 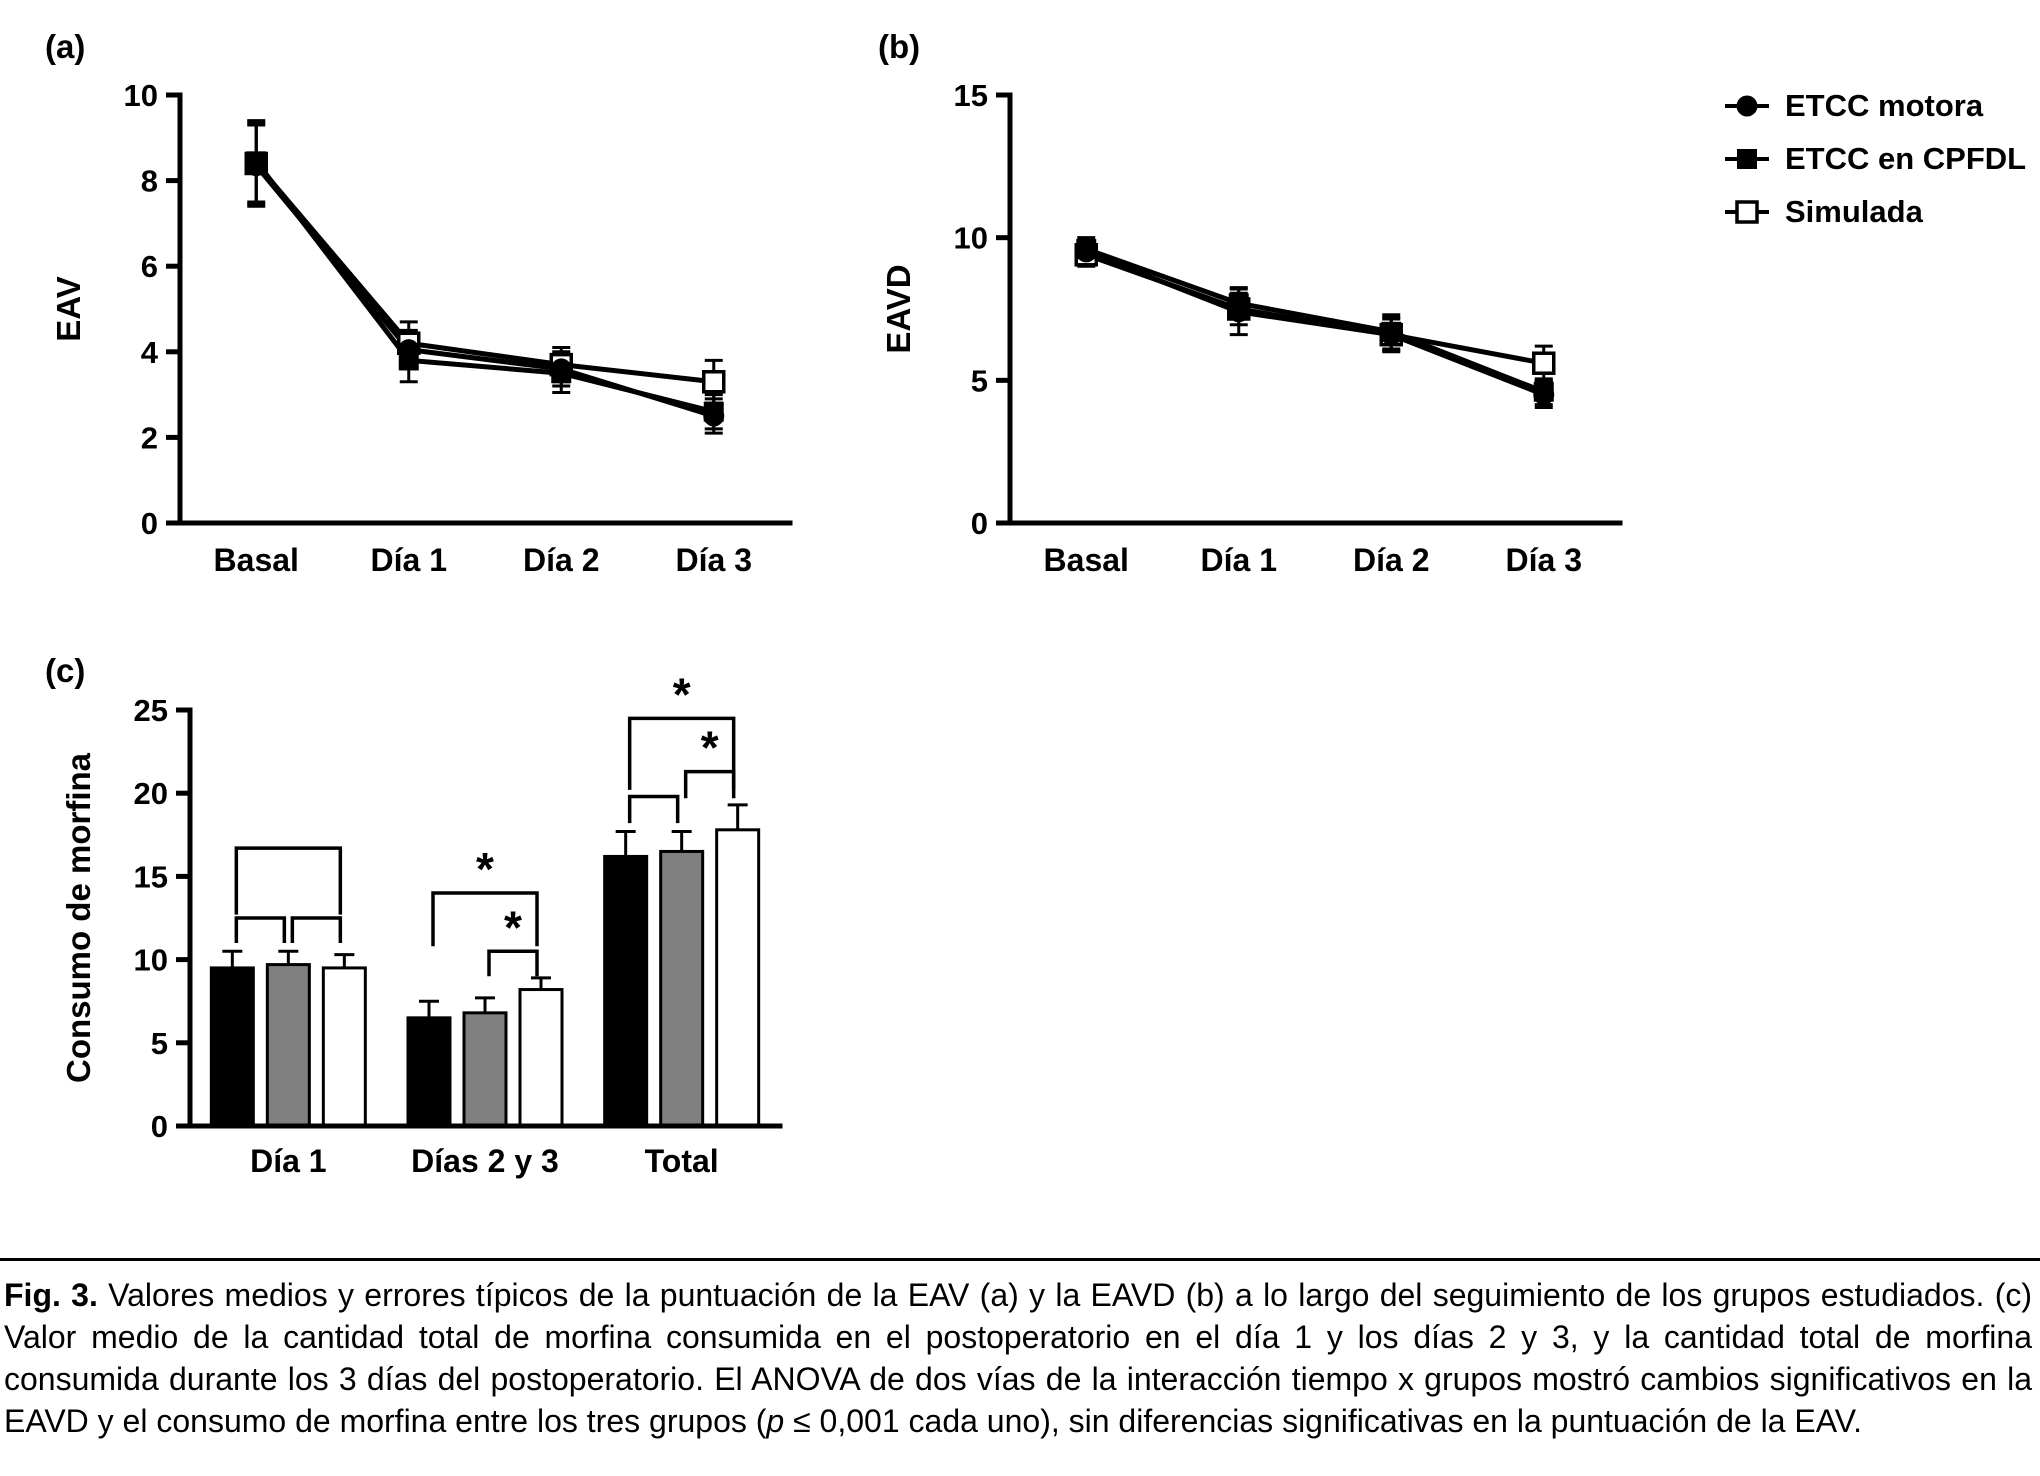 What do you see at coordinates (151, 710) in the screenshot?
I see `y-tick-label: 25` at bounding box center [151, 710].